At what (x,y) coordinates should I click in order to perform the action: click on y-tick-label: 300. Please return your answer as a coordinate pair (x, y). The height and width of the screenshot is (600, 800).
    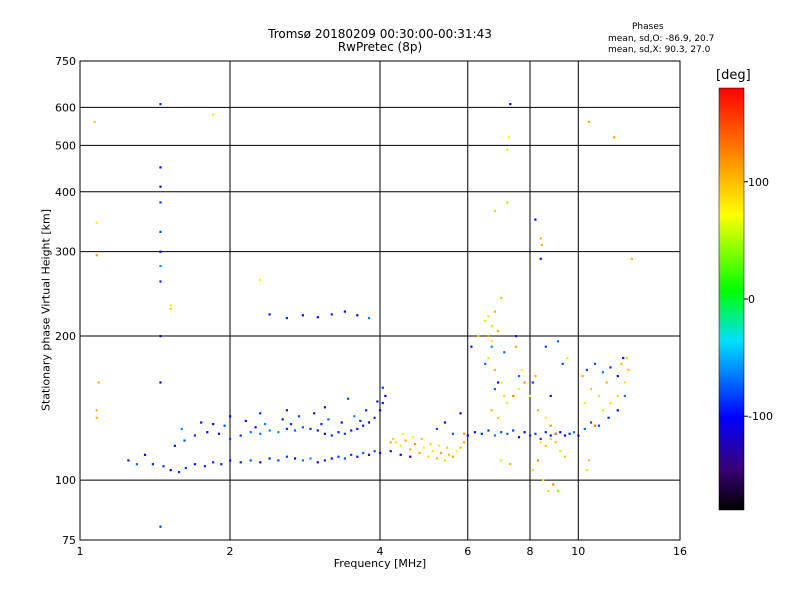
    Looking at the image, I should click on (65, 252).